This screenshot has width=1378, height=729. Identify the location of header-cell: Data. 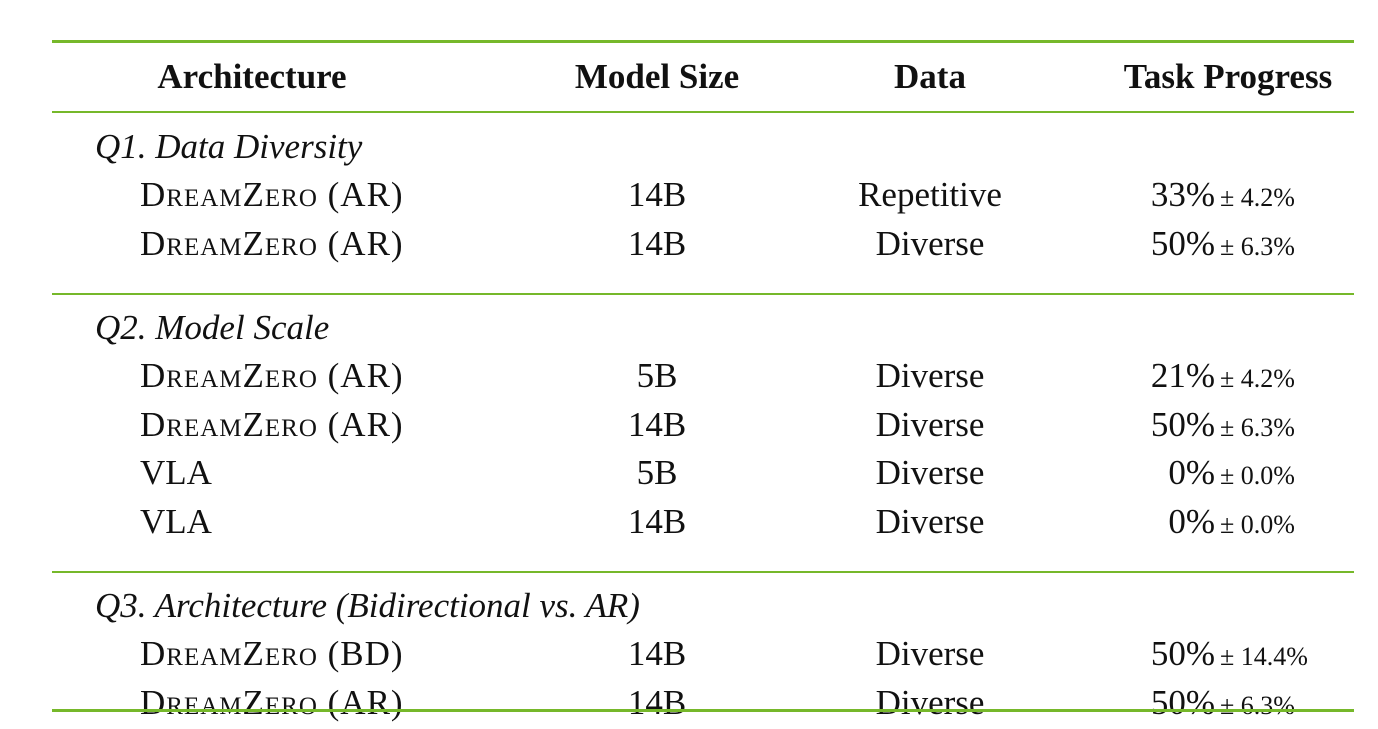
(930, 76).